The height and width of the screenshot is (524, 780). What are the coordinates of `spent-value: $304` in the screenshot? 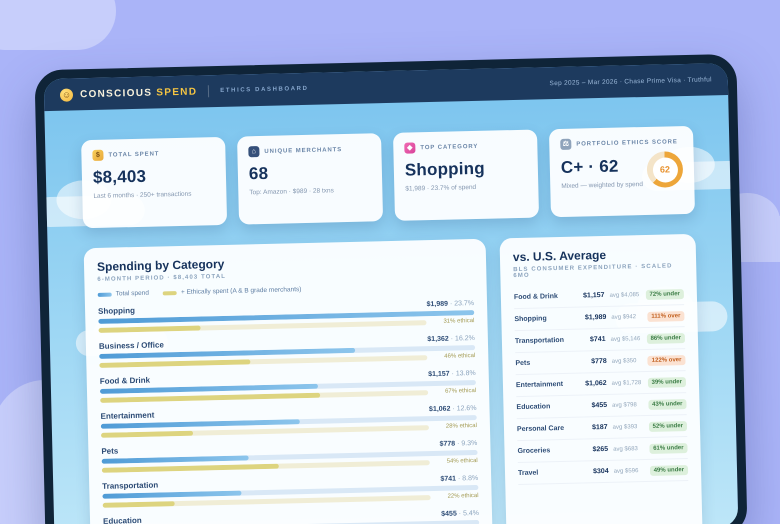 It's located at (601, 471).